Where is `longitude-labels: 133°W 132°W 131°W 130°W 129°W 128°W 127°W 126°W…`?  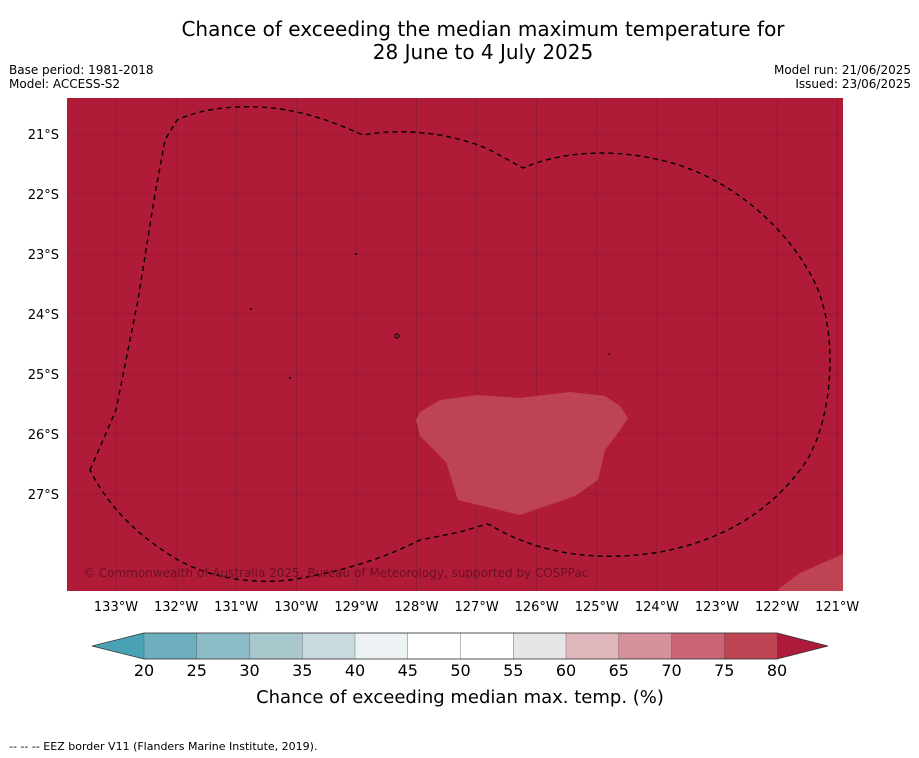
longitude-labels: 133°W 132°W 131°W 130°W 129°W 128°W 127°W 126°W… is located at coordinates (477, 607).